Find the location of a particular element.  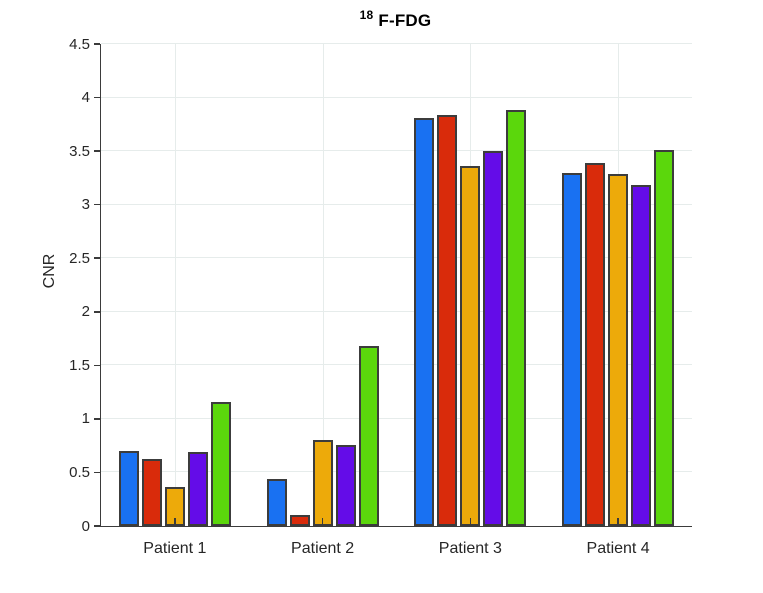

y-tick-label: 3.5 is located at coordinates (79, 151).